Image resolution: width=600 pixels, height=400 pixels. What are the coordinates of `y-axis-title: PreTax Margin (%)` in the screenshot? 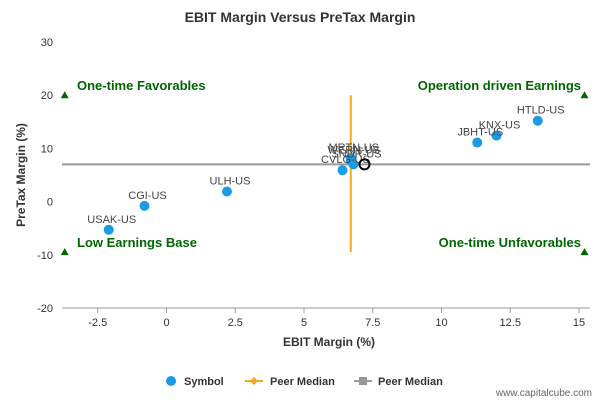 It's located at (21, 175).